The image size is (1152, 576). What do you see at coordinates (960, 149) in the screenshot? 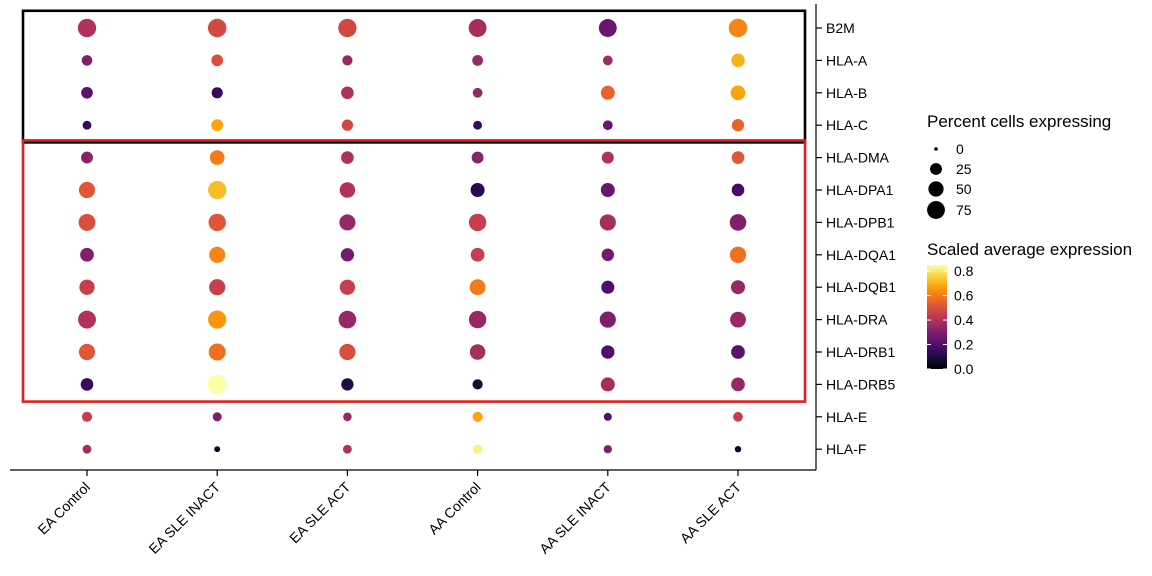
I see `size-legend-label: 0` at bounding box center [960, 149].